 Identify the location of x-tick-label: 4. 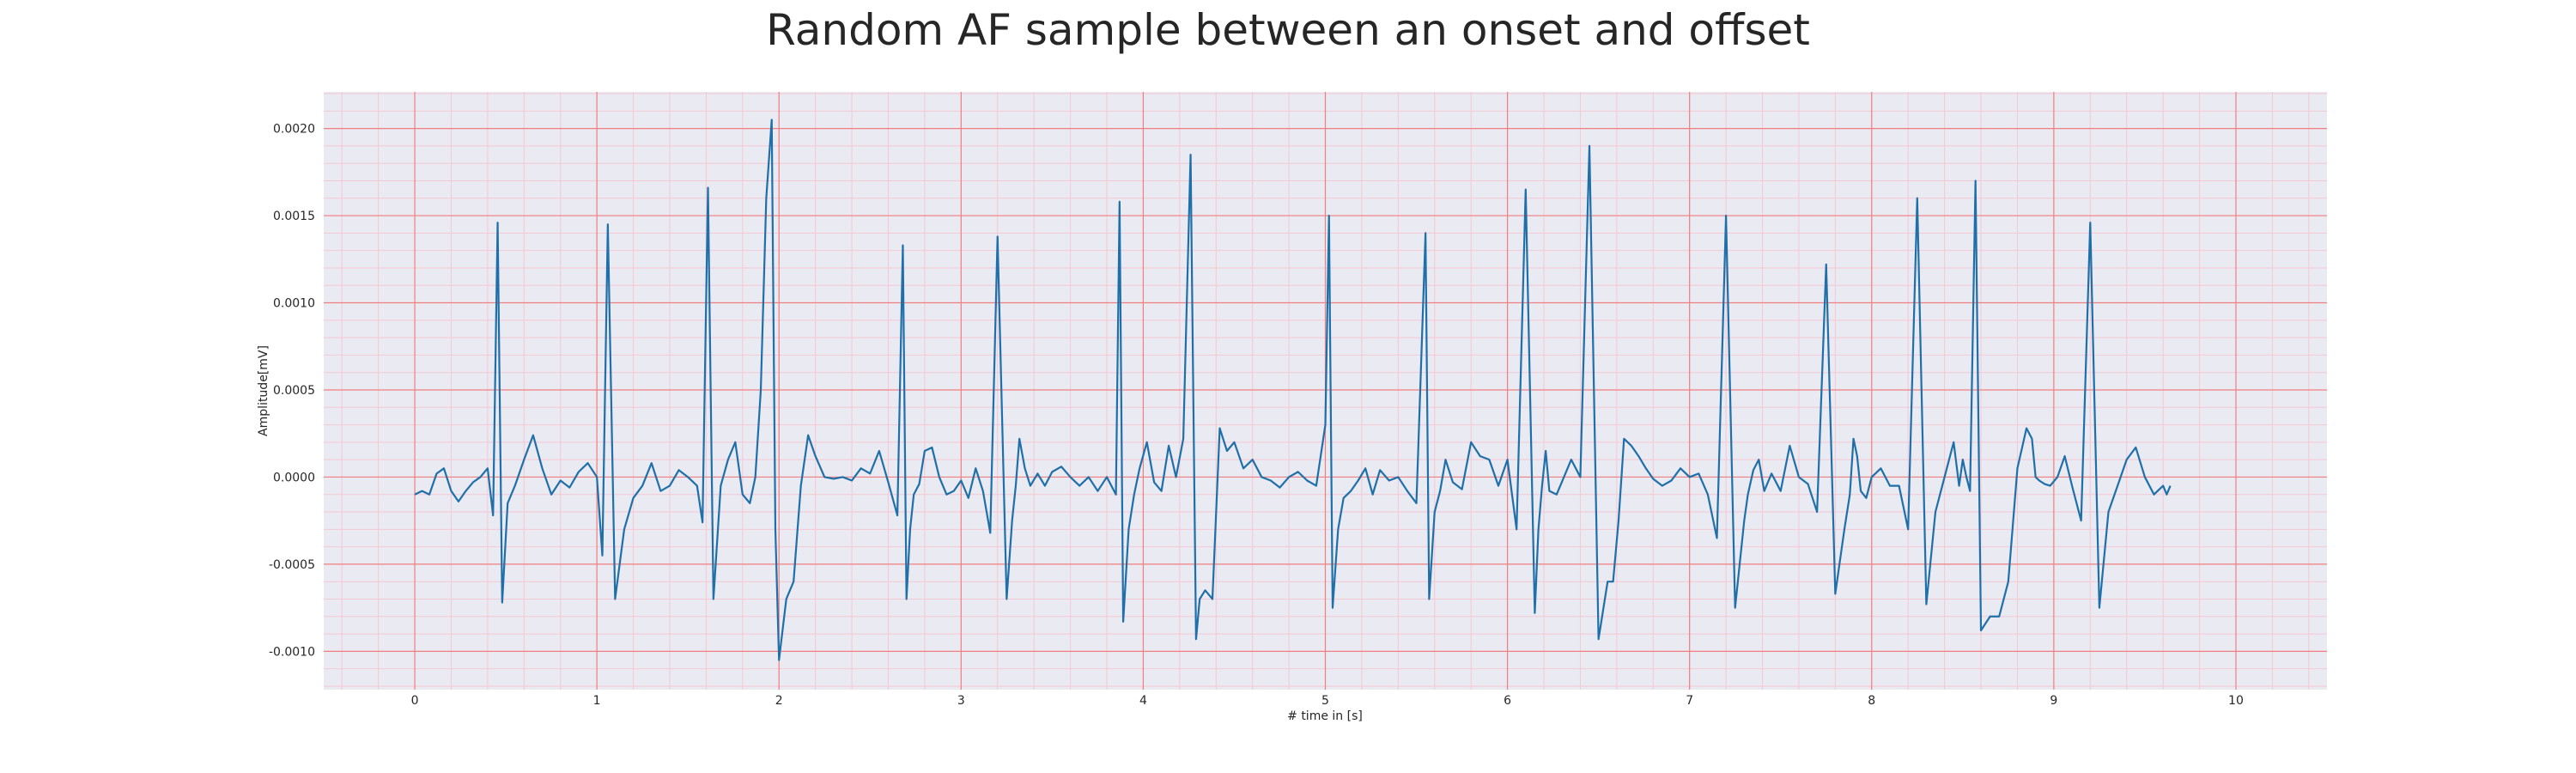
(1143, 701).